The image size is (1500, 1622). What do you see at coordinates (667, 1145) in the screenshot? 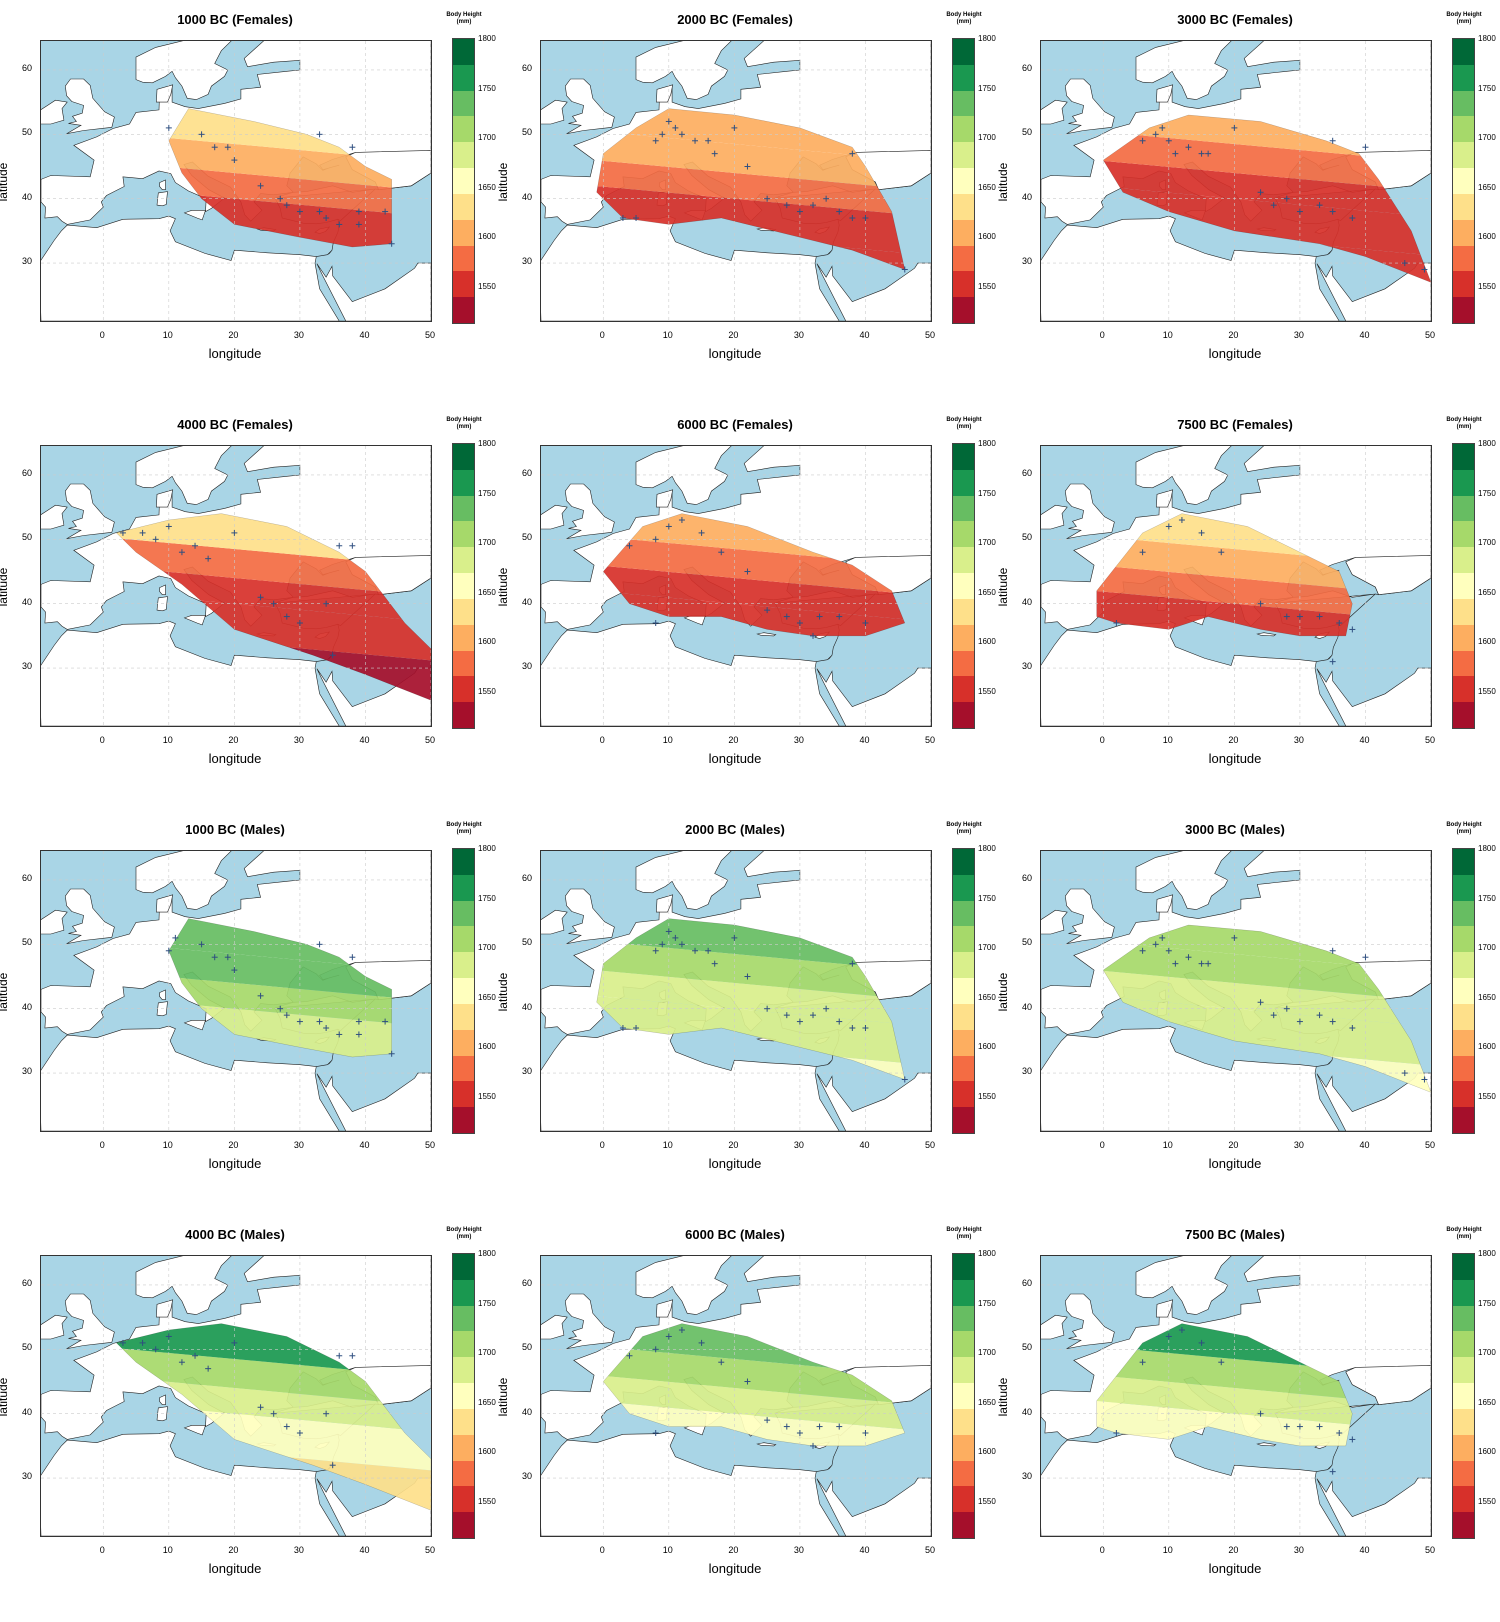
I see `x-tick-label: 10` at bounding box center [667, 1145].